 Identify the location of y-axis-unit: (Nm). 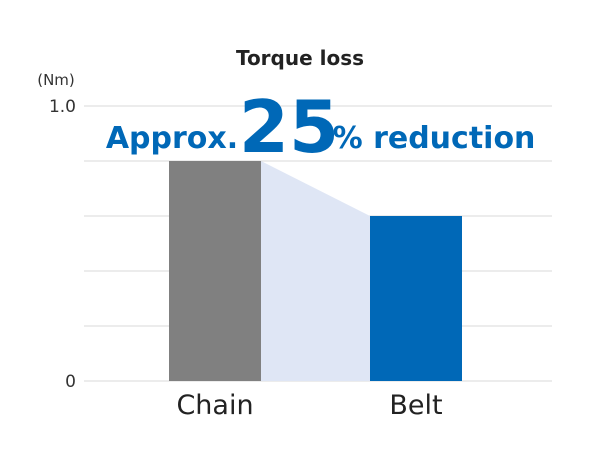
(56, 80).